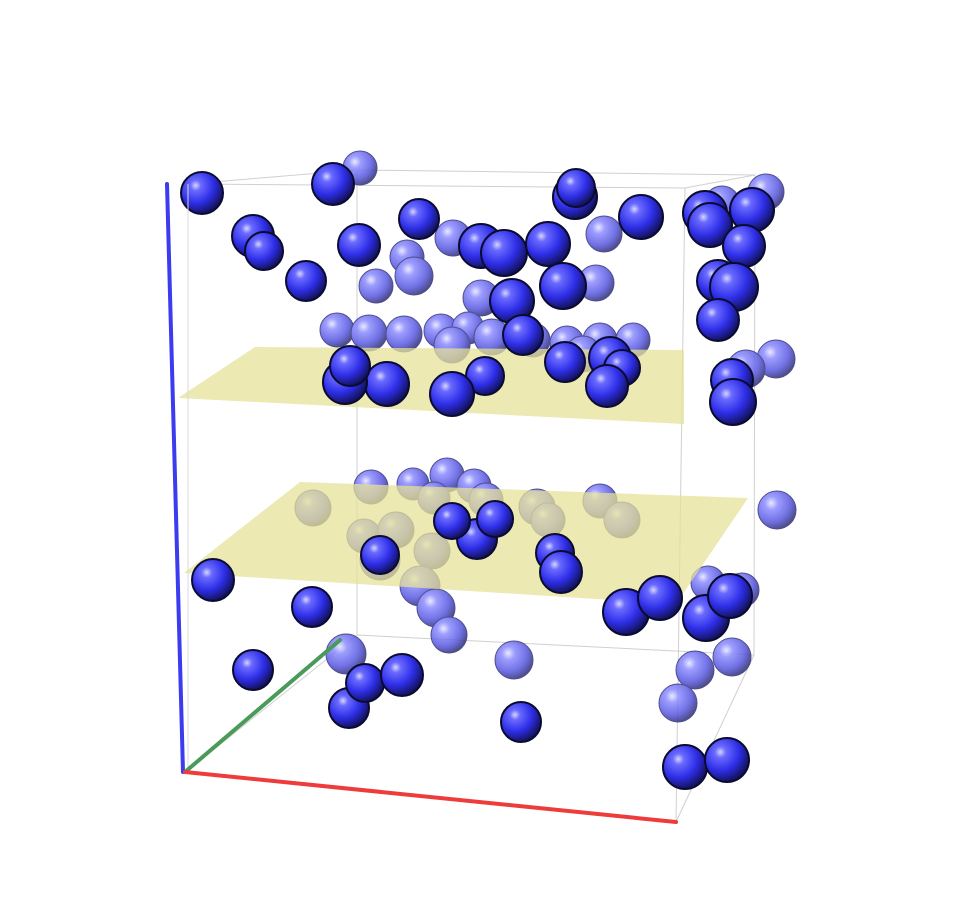 The height and width of the screenshot is (909, 977). Describe the element at coordinates (262, 706) in the screenshot. I see `y-axis` at that location.